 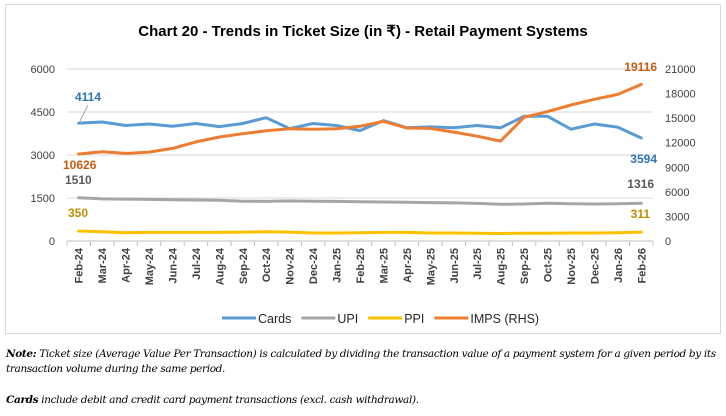 What do you see at coordinates (127, 265) in the screenshot?
I see `x-axis-tick-label: Apr-24` at bounding box center [127, 265].